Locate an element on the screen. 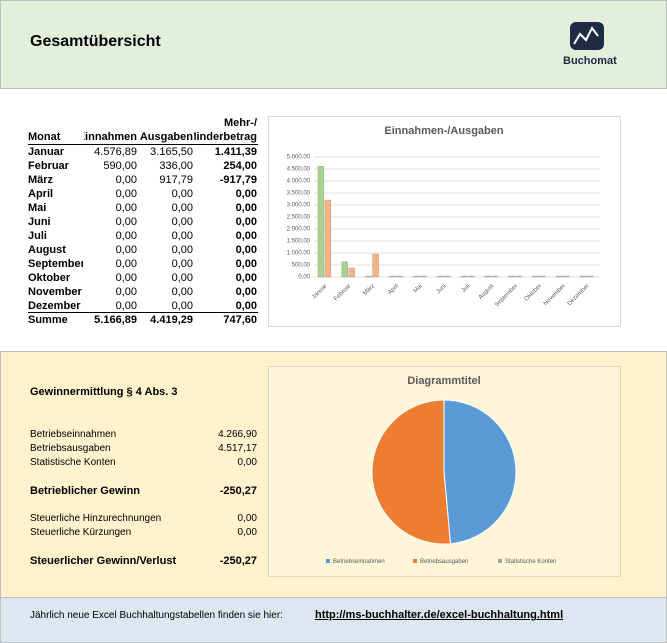 The image size is (667, 643). profit-value-text: 4.517,17 is located at coordinates (237, 448).